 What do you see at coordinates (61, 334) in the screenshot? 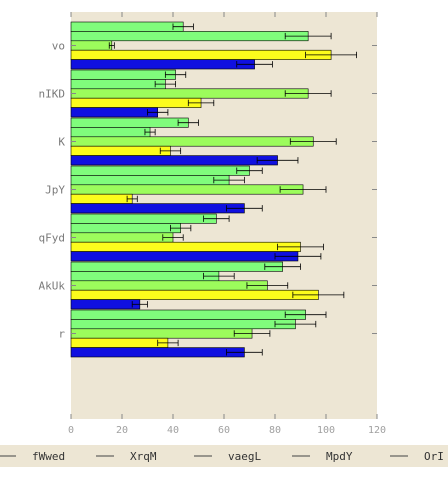
I see `y-tick-label: r` at bounding box center [61, 334].